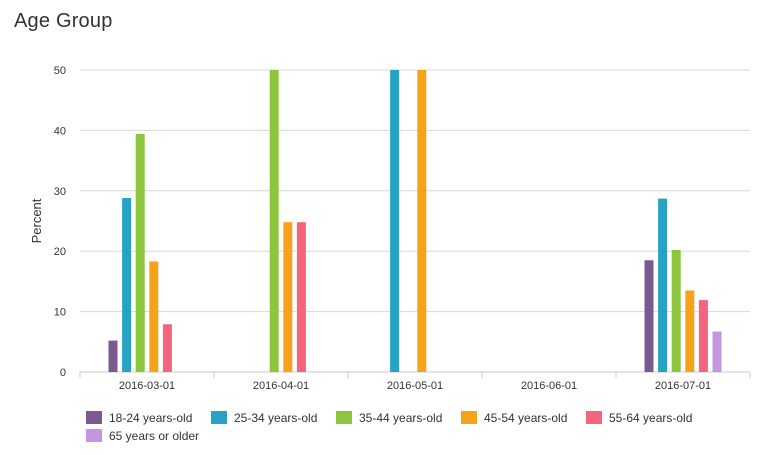  I want to click on legend-item: 55-64 years-old, so click(648, 417).